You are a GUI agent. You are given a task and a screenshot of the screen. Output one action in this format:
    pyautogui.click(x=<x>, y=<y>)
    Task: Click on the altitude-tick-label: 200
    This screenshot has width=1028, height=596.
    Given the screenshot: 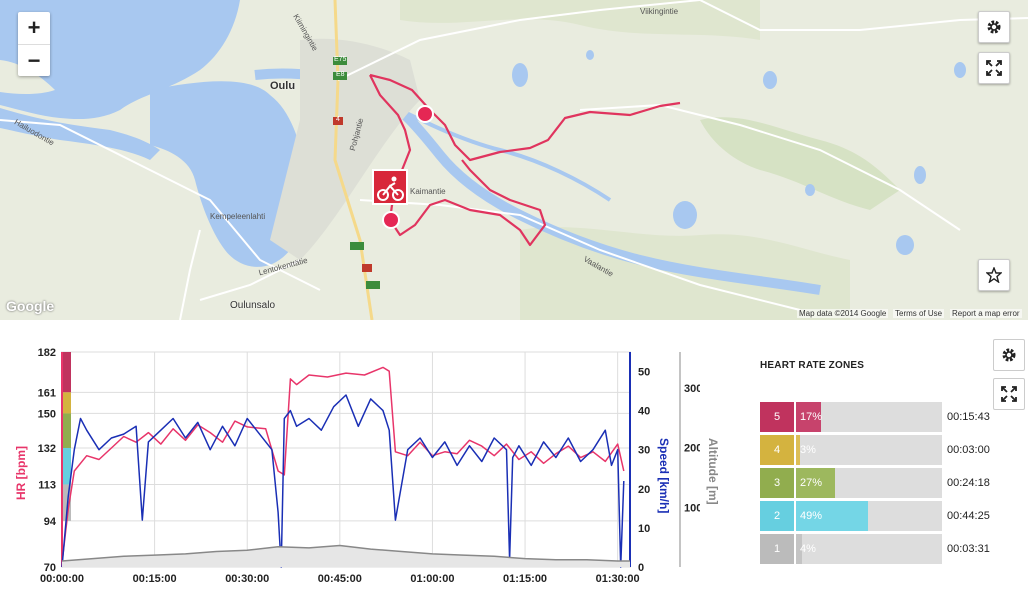 What is the action you would take?
    pyautogui.click(x=692, y=449)
    